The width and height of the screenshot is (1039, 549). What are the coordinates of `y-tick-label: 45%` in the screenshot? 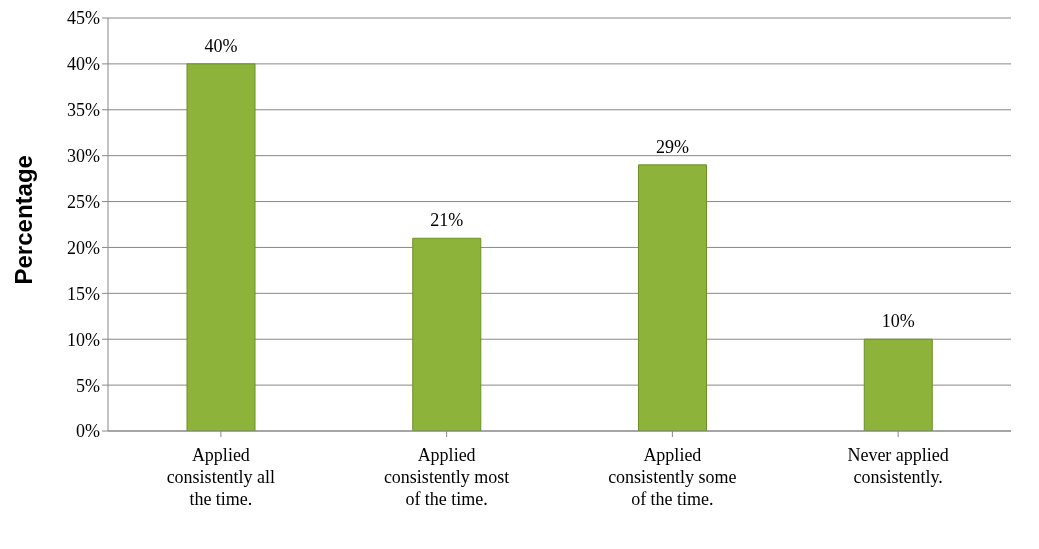 It's located at (83, 18).